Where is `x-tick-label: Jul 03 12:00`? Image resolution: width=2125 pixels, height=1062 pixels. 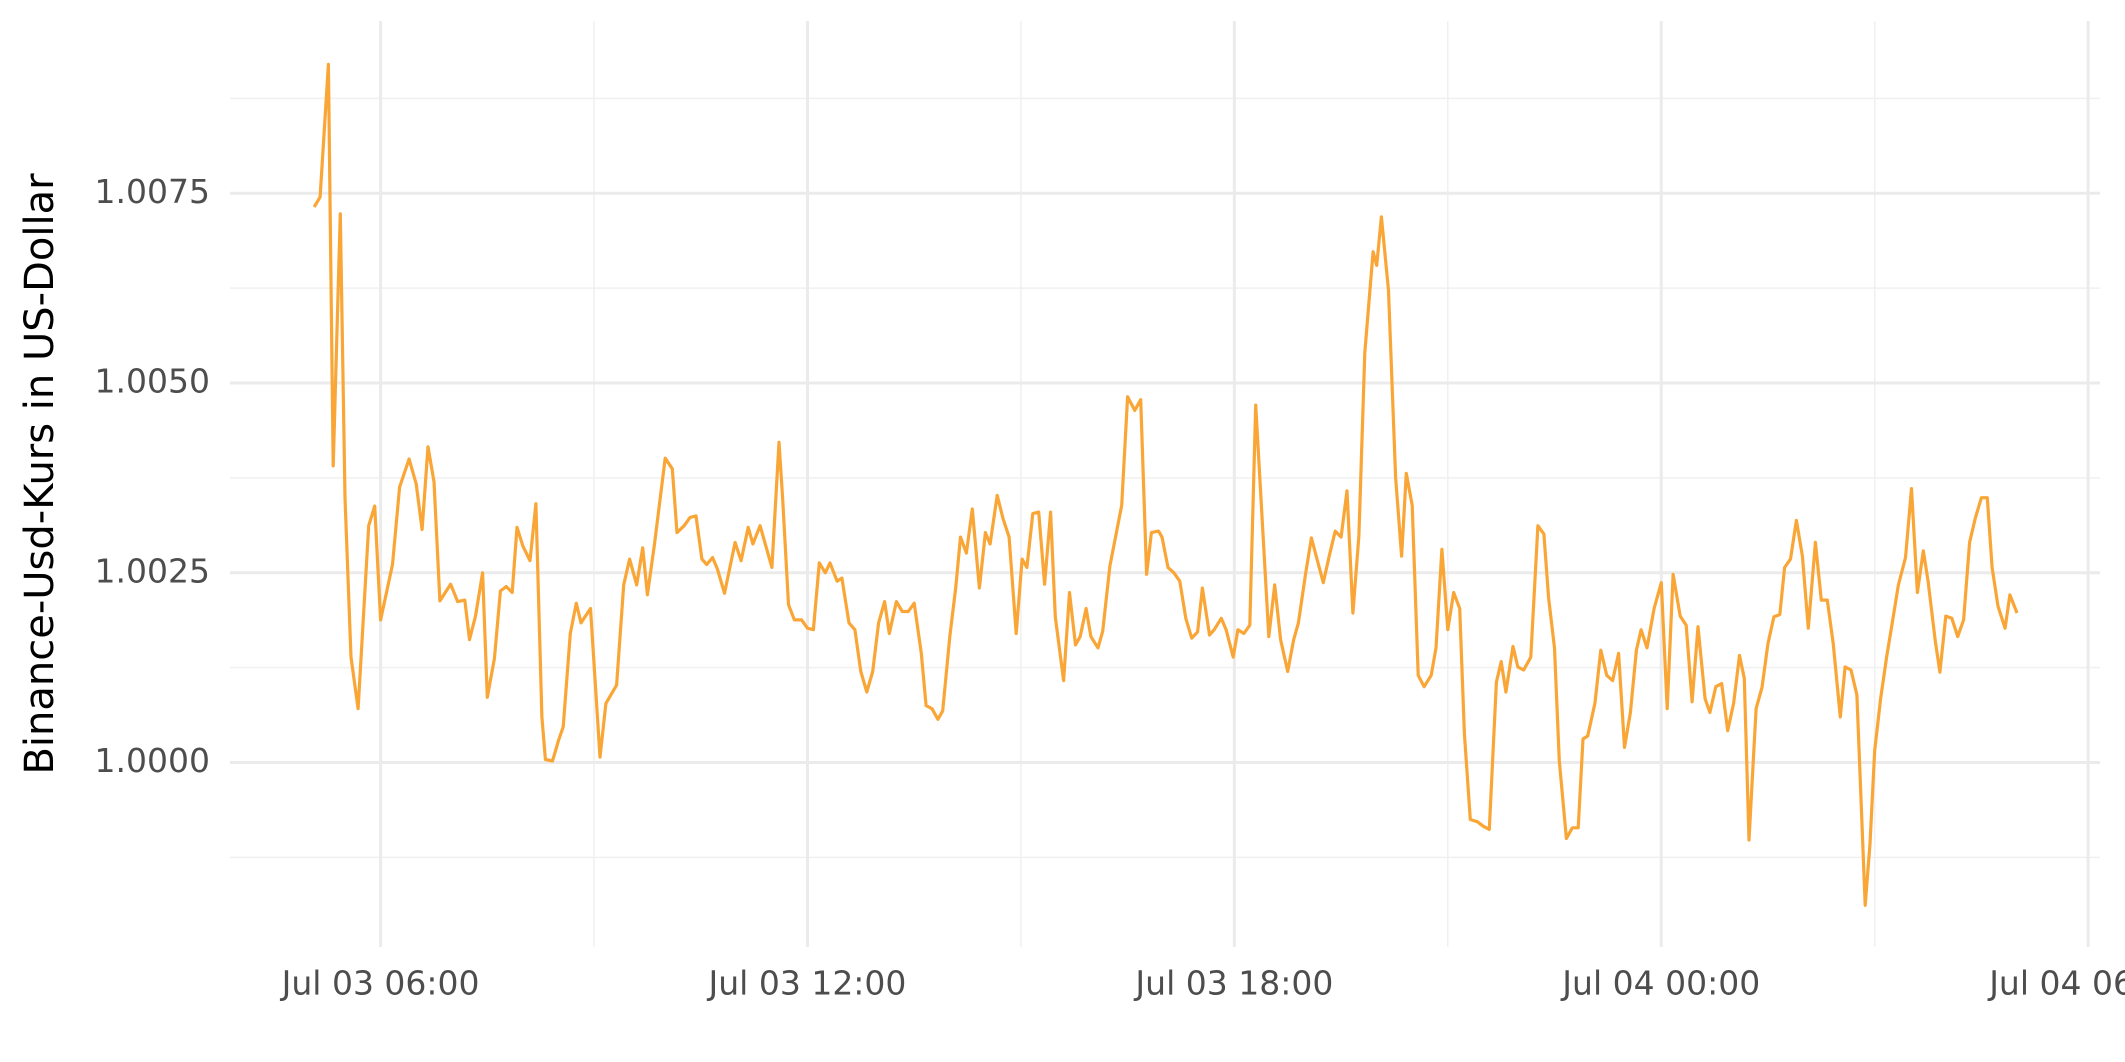 x-tick-label: Jul 03 12:00 is located at coordinates (807, 983).